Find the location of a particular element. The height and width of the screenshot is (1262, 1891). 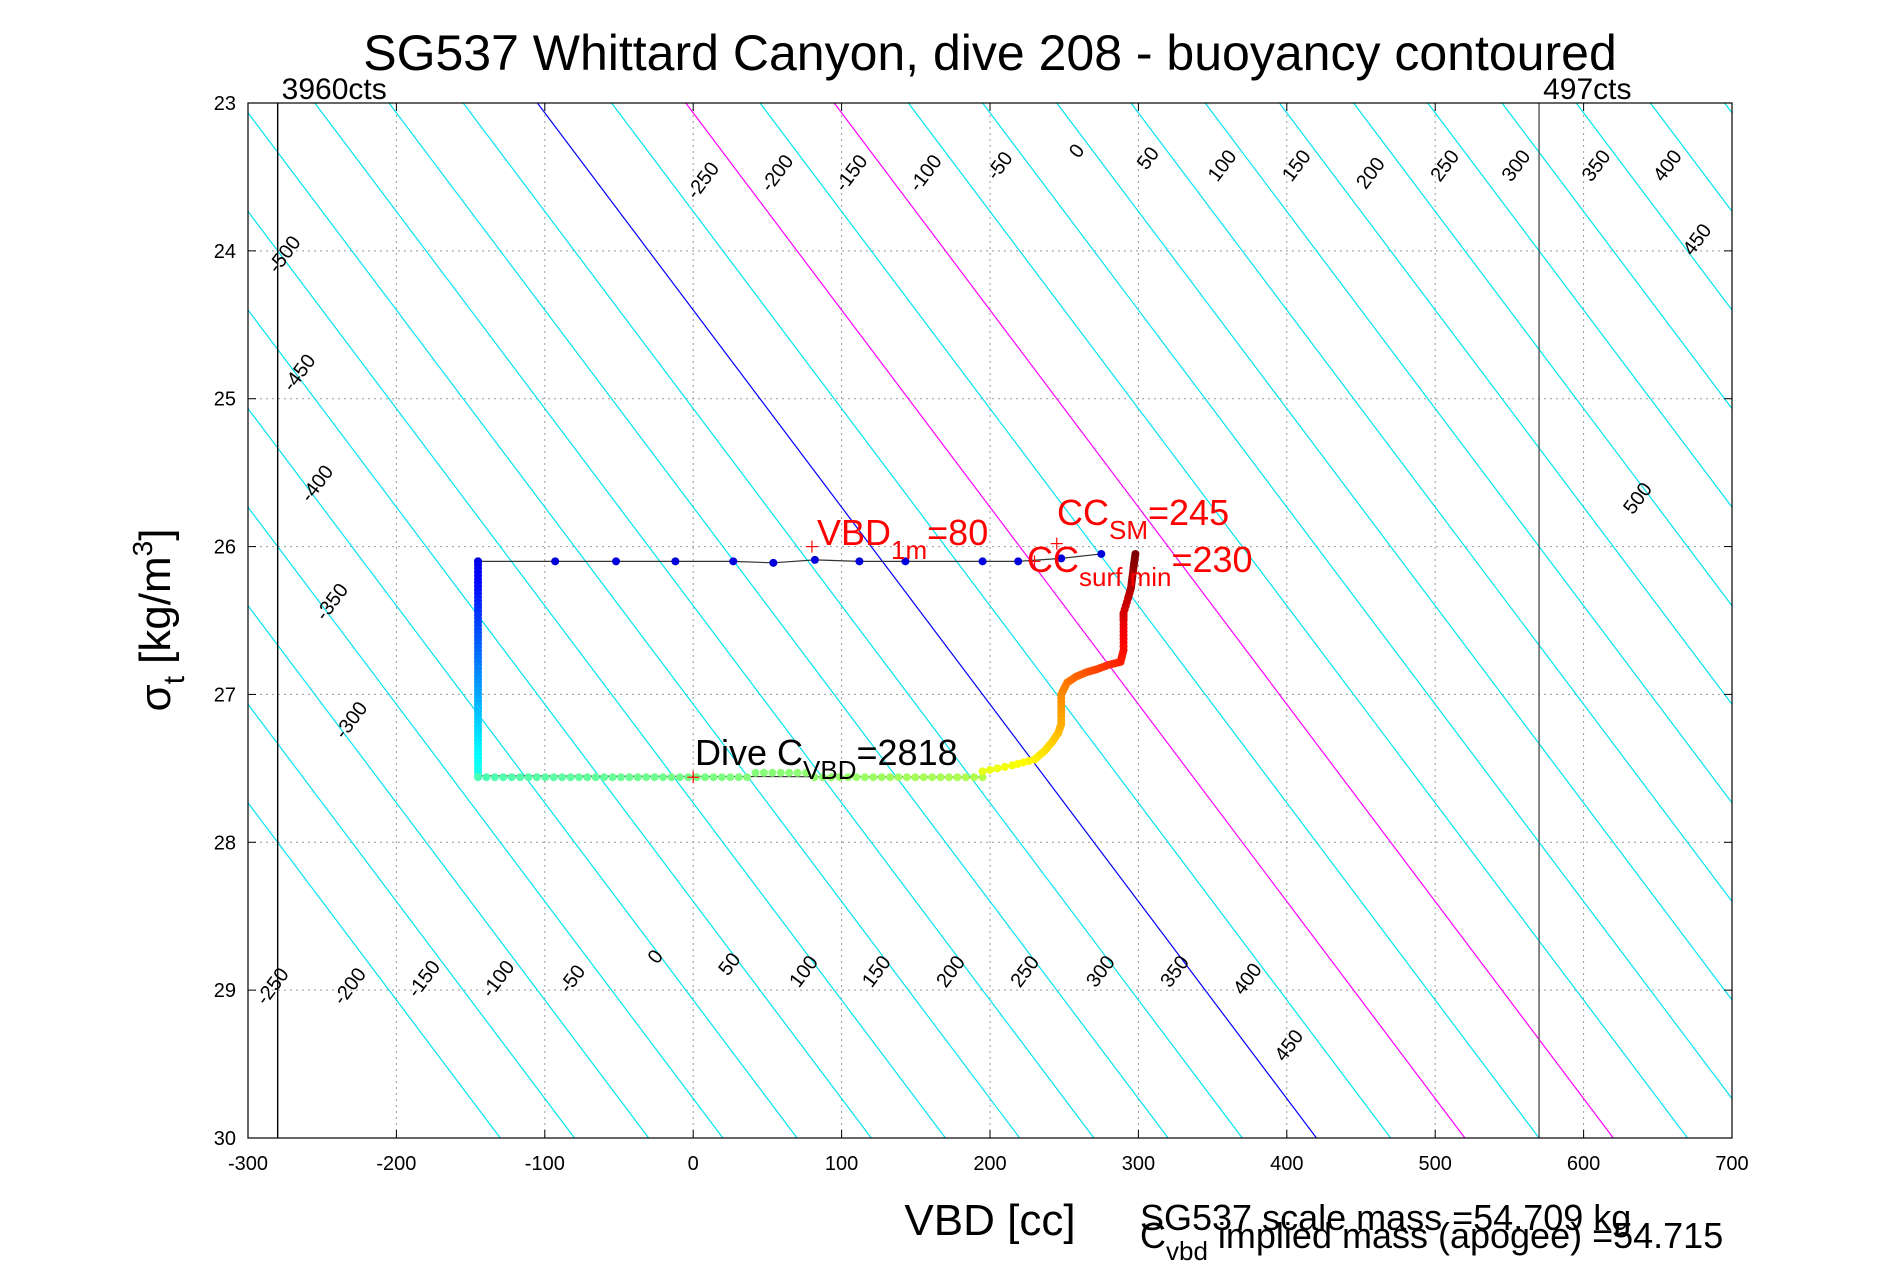

x-tick-label: 400 is located at coordinates (1286, 1164).